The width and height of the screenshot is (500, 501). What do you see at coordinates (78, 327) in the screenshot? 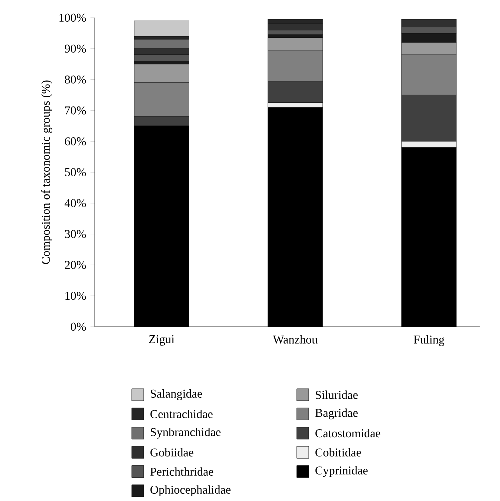
I see `y-tick-label: 0%` at bounding box center [78, 327].